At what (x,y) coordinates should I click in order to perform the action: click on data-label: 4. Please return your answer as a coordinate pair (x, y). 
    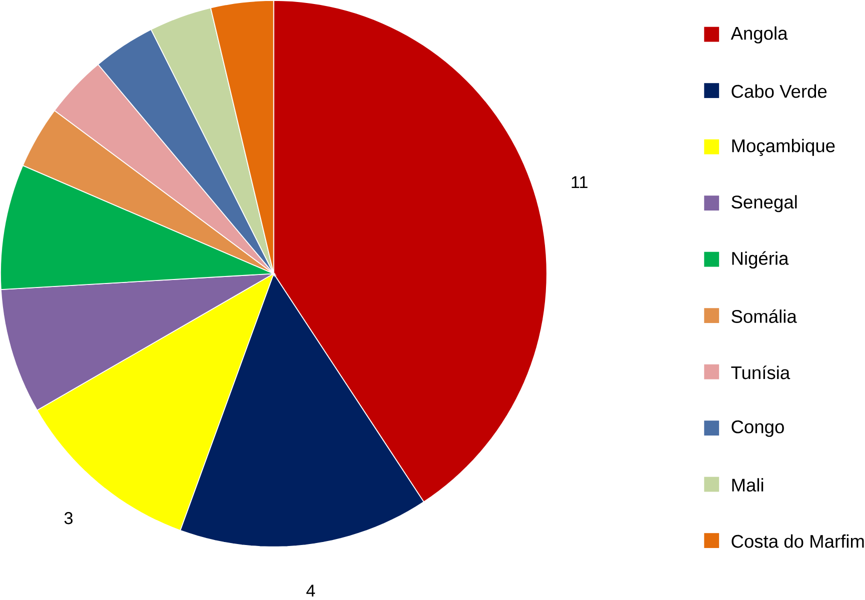
    Looking at the image, I should click on (310, 590).